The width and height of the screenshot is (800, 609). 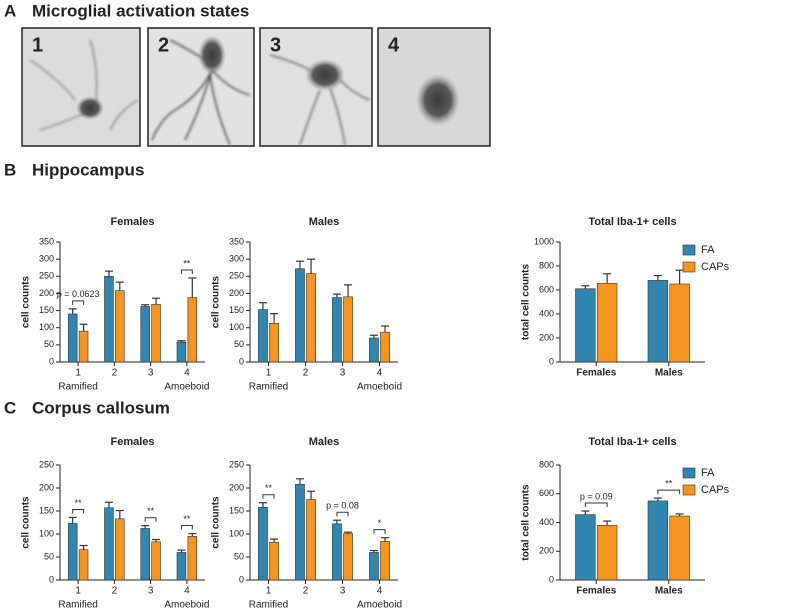 What do you see at coordinates (596, 373) in the screenshot?
I see `x-tick-label: Females` at bounding box center [596, 373].